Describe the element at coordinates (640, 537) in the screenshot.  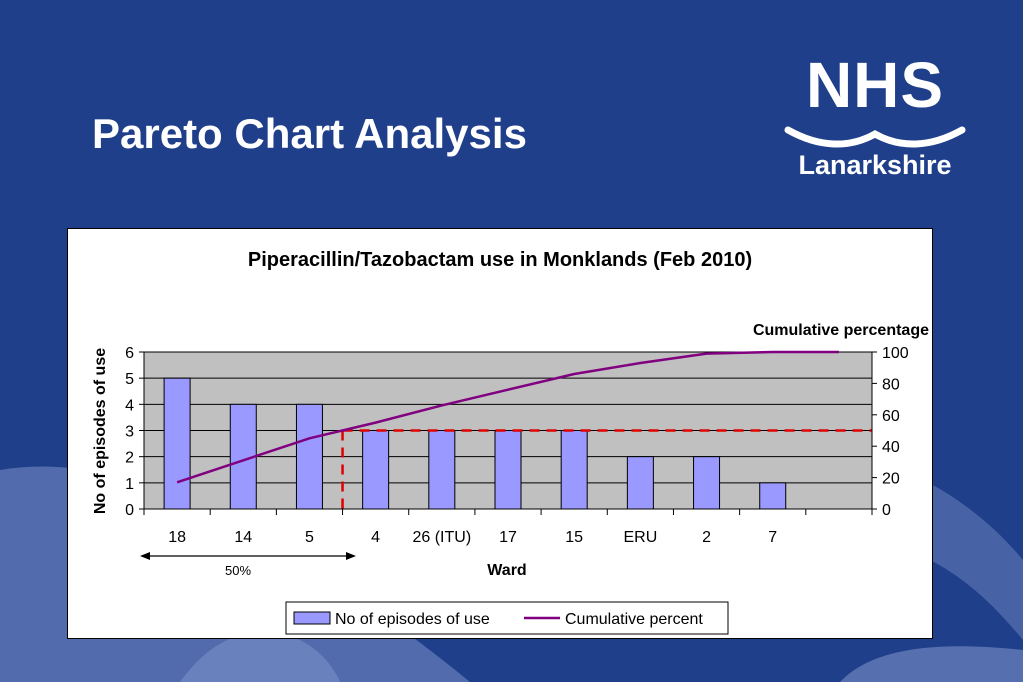
I see `x-tick-label: ERU` at that location.